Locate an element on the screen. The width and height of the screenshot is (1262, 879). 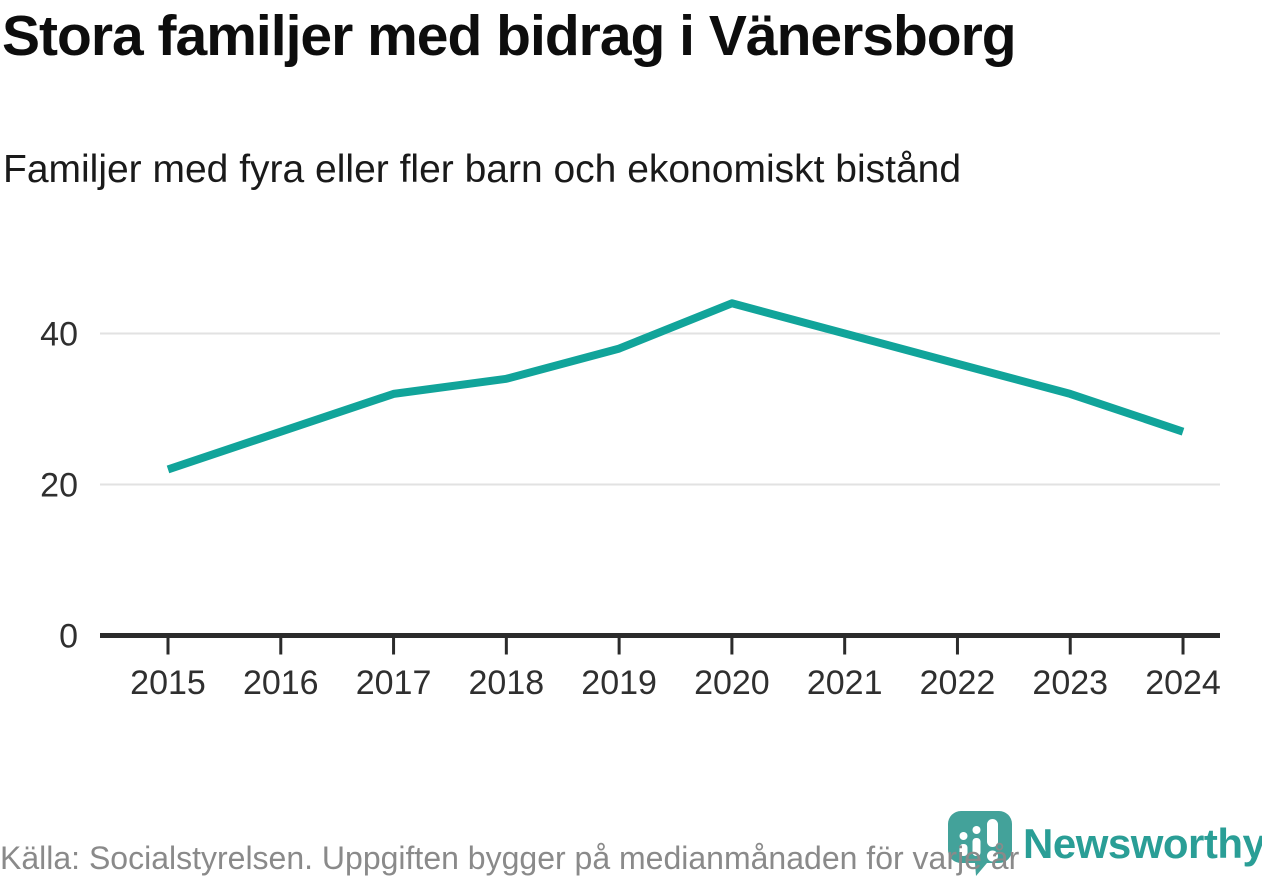
x-tick-label: 2020 is located at coordinates (732, 683).